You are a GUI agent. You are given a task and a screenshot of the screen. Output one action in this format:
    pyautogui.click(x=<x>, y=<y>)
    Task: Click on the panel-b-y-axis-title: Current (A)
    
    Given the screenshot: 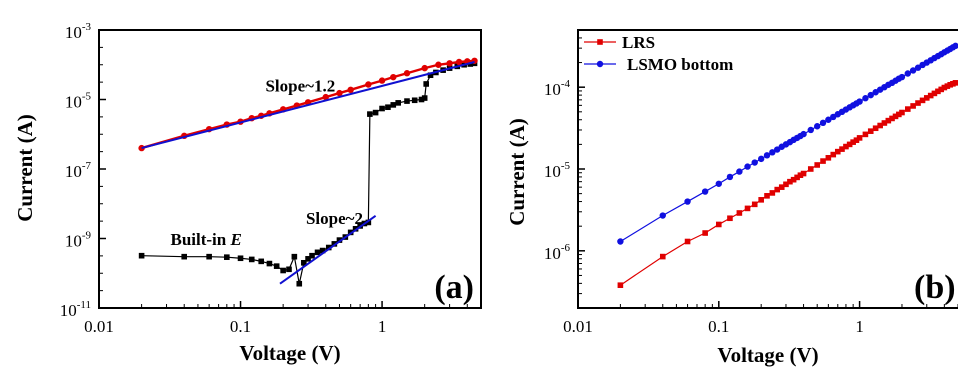 What is the action you would take?
    pyautogui.click(x=517, y=172)
    